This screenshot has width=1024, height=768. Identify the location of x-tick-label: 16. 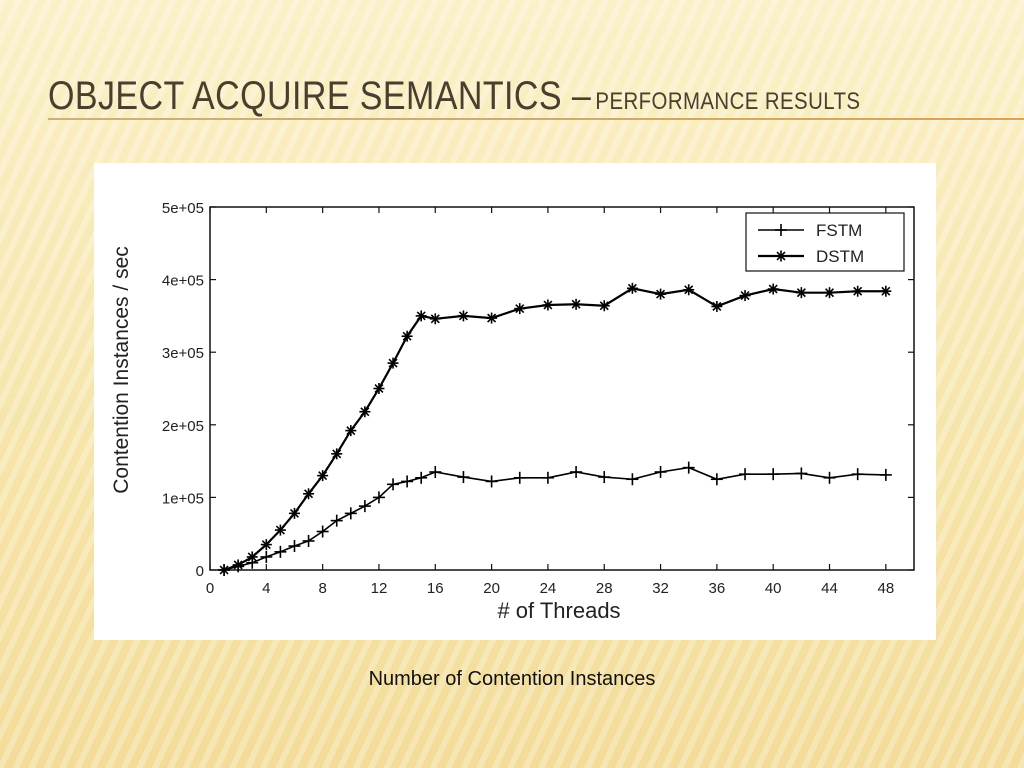
(435, 588).